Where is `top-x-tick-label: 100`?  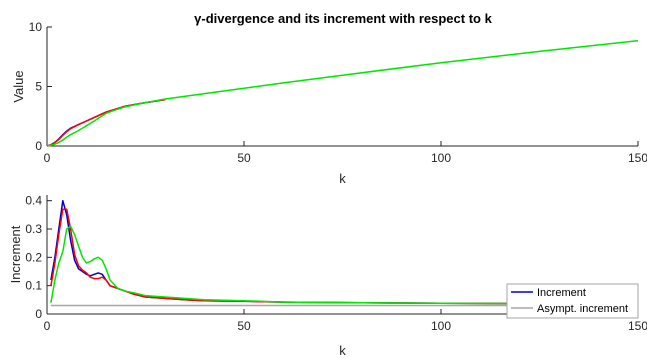 top-x-tick-label: 100 is located at coordinates (441, 158).